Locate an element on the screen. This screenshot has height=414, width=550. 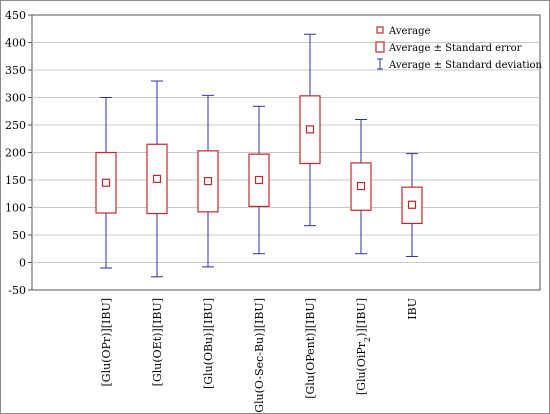
y-tick-label: 50 is located at coordinates (19, 235).